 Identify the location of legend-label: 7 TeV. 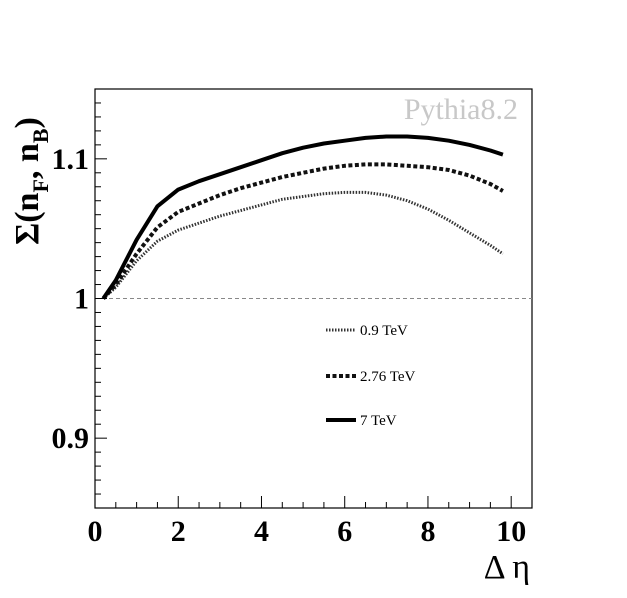
(378, 421).